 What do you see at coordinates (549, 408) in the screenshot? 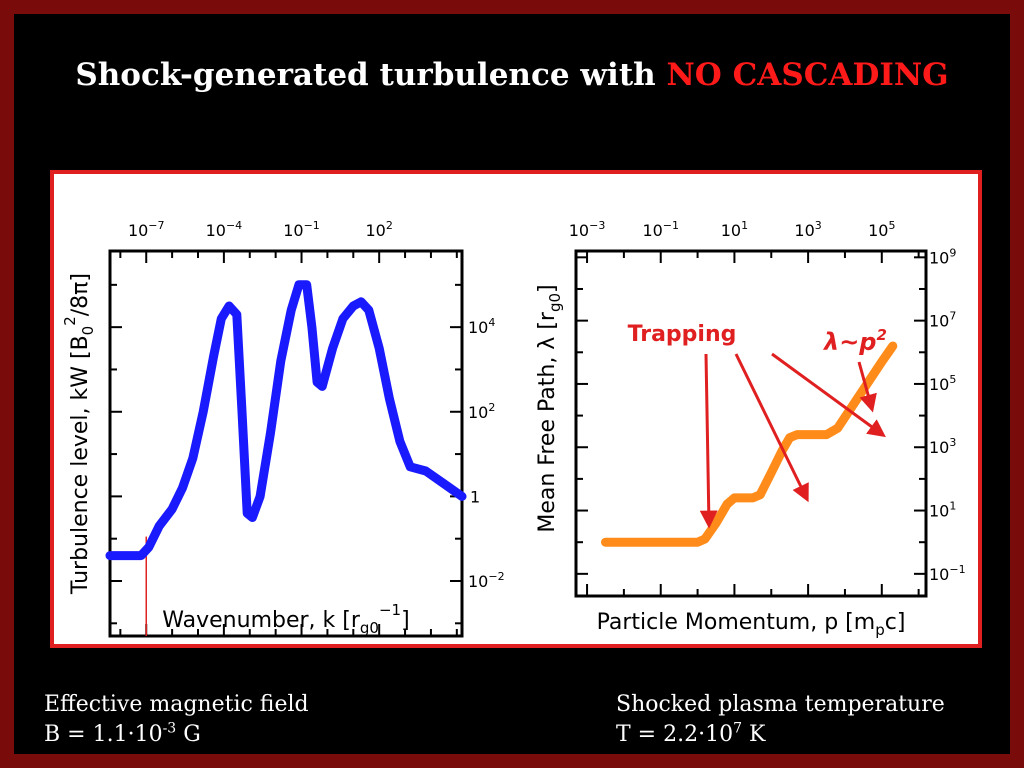
I see `y-axis-label: Mean Free Path, λ [rg0]` at bounding box center [549, 408].